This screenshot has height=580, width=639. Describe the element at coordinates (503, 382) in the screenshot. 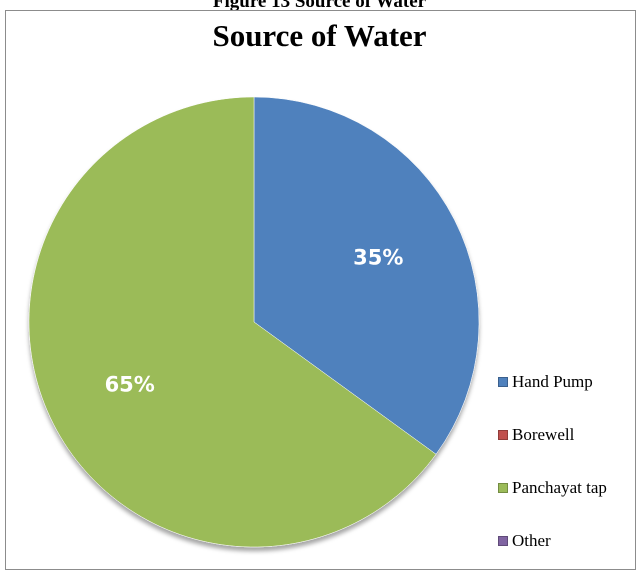

I see `legend-swatch-hand-pump` at that location.